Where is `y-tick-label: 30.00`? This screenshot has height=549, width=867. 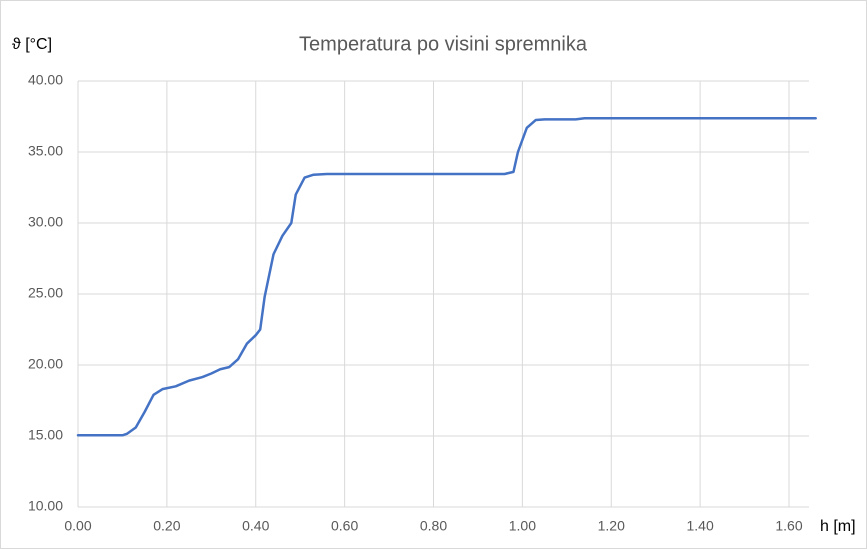 y-tick-label: 30.00 is located at coordinates (45, 222).